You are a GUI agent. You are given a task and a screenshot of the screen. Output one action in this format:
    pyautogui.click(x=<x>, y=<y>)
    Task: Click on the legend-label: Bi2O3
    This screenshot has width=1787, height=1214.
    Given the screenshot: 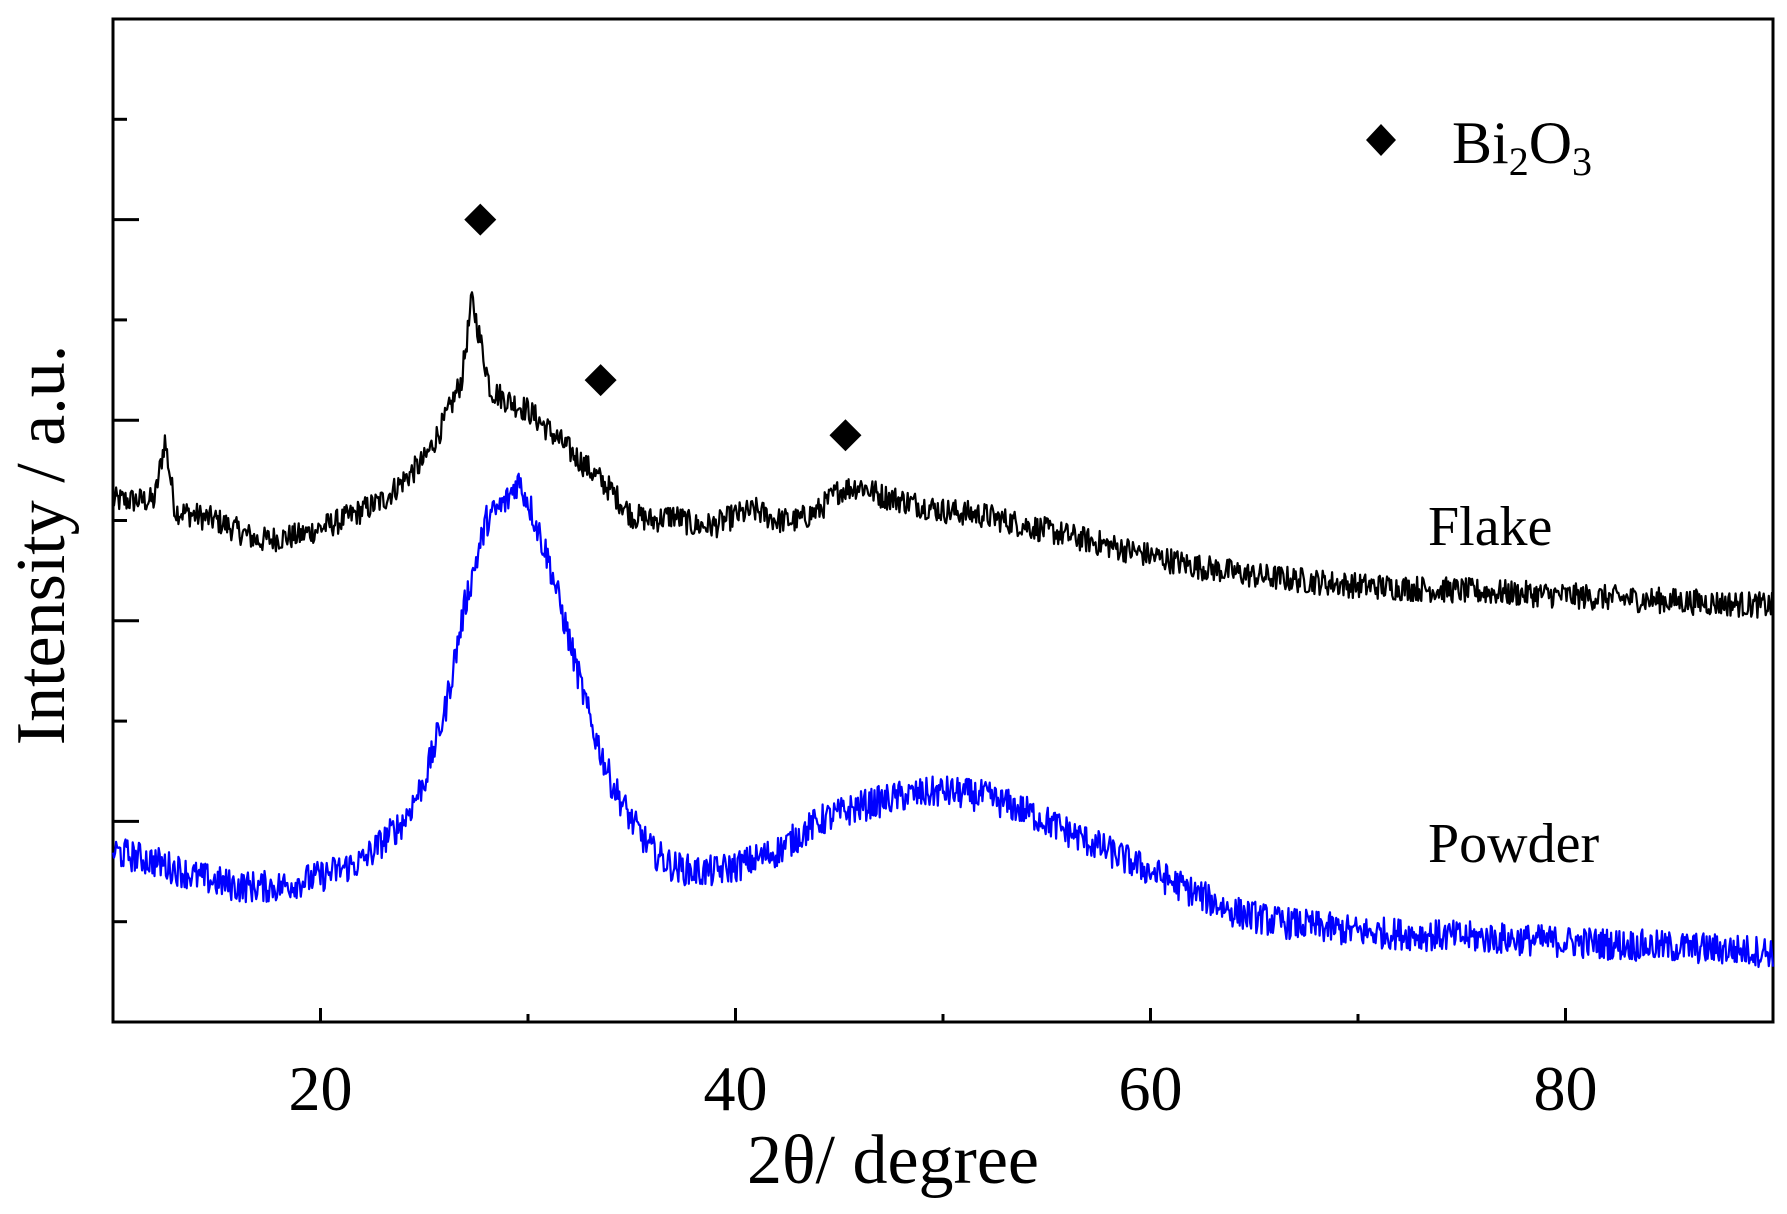 What is the action you would take?
    pyautogui.click(x=1522, y=147)
    